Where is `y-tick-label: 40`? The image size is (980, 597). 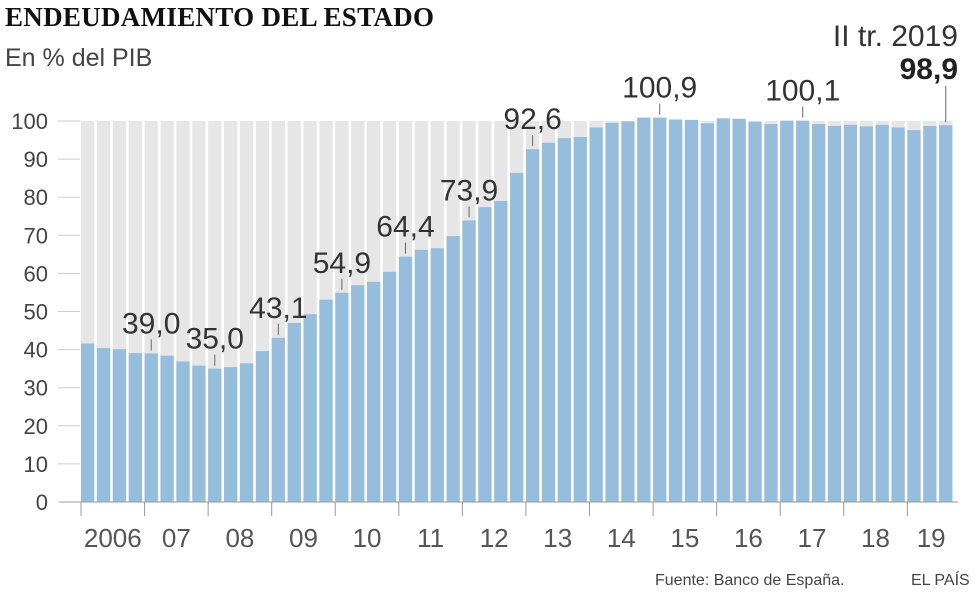
y-tick-label: 40 is located at coordinates (36, 350).